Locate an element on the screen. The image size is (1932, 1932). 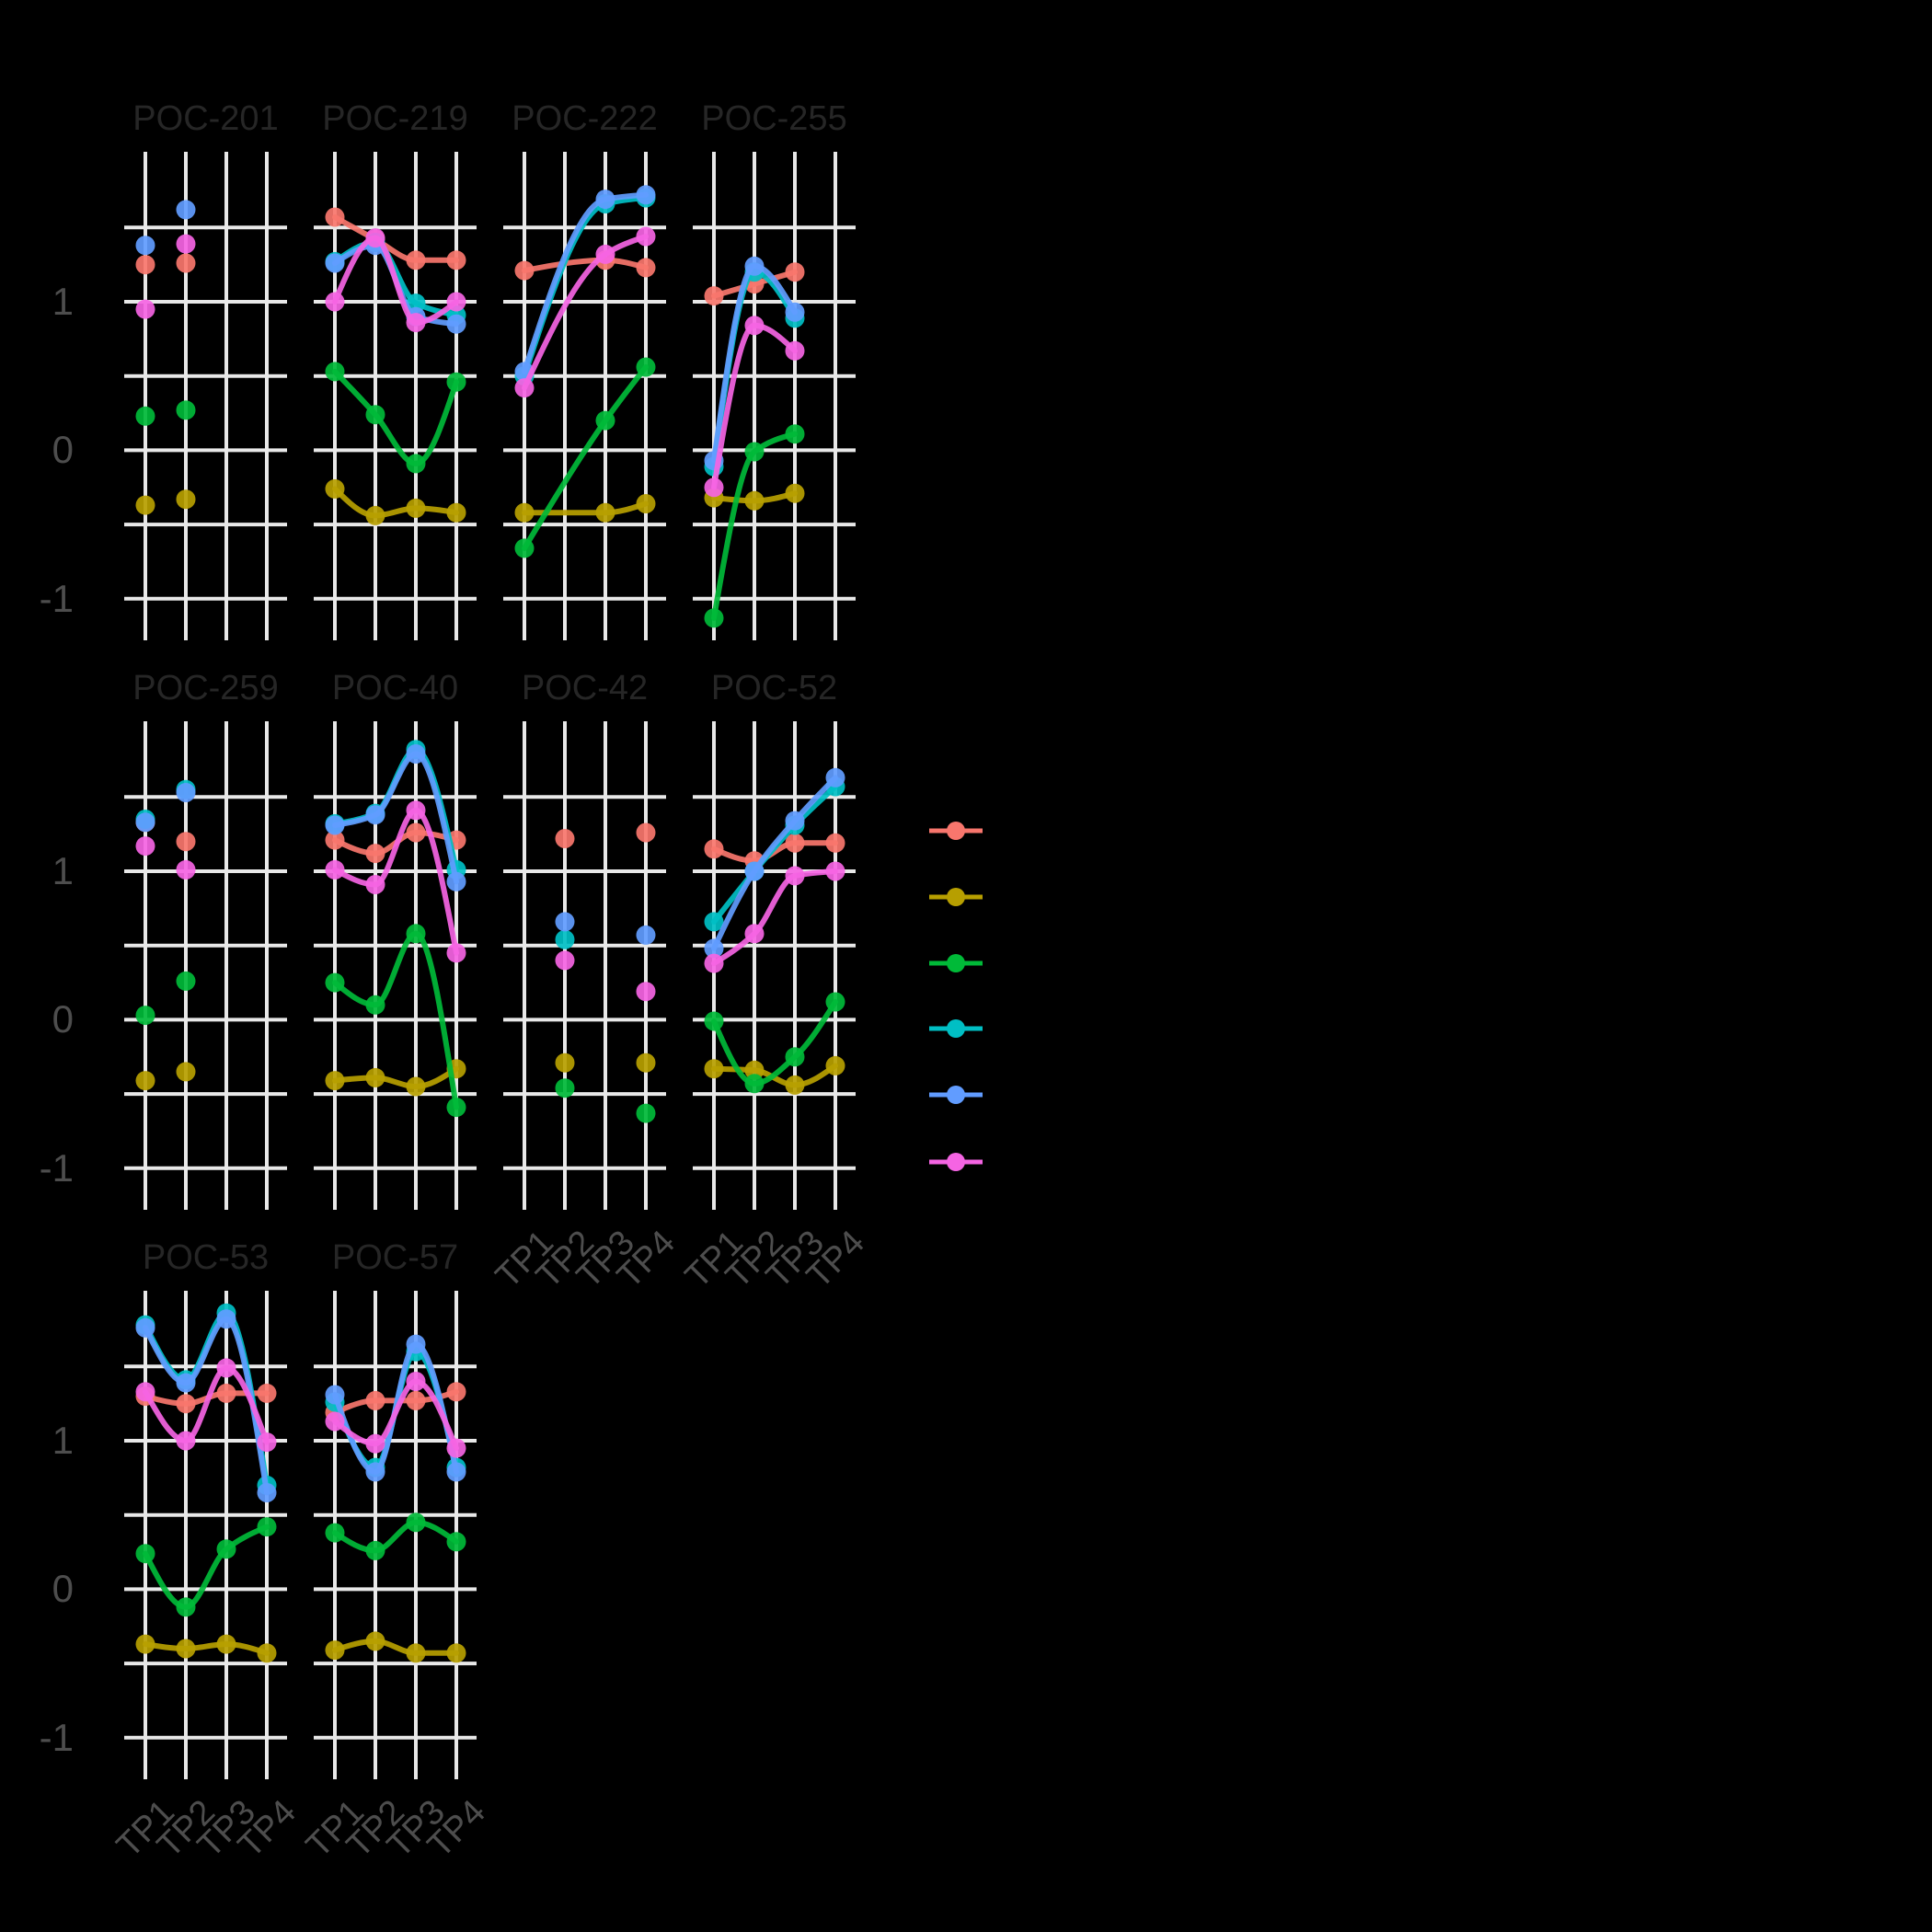
y-axis-tick-label: 1 is located at coordinates (63, 1440).